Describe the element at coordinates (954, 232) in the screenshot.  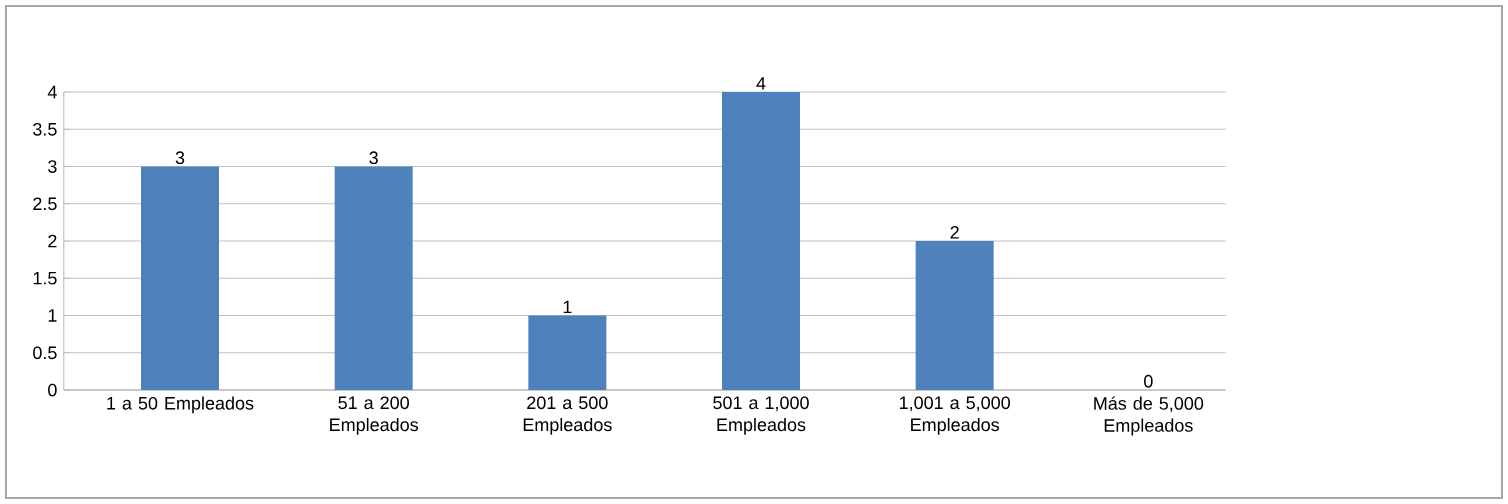
I see `data-label: 2` at that location.